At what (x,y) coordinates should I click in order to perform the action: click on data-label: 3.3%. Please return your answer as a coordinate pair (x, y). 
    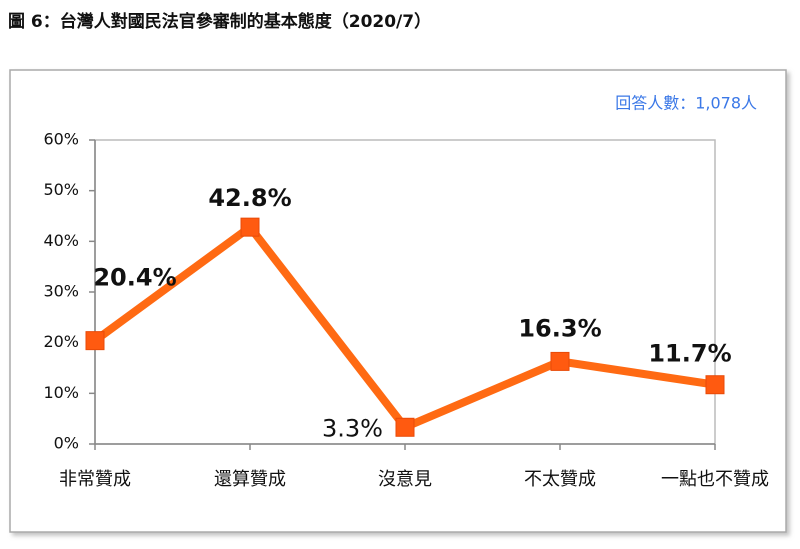
    Looking at the image, I should click on (352, 428).